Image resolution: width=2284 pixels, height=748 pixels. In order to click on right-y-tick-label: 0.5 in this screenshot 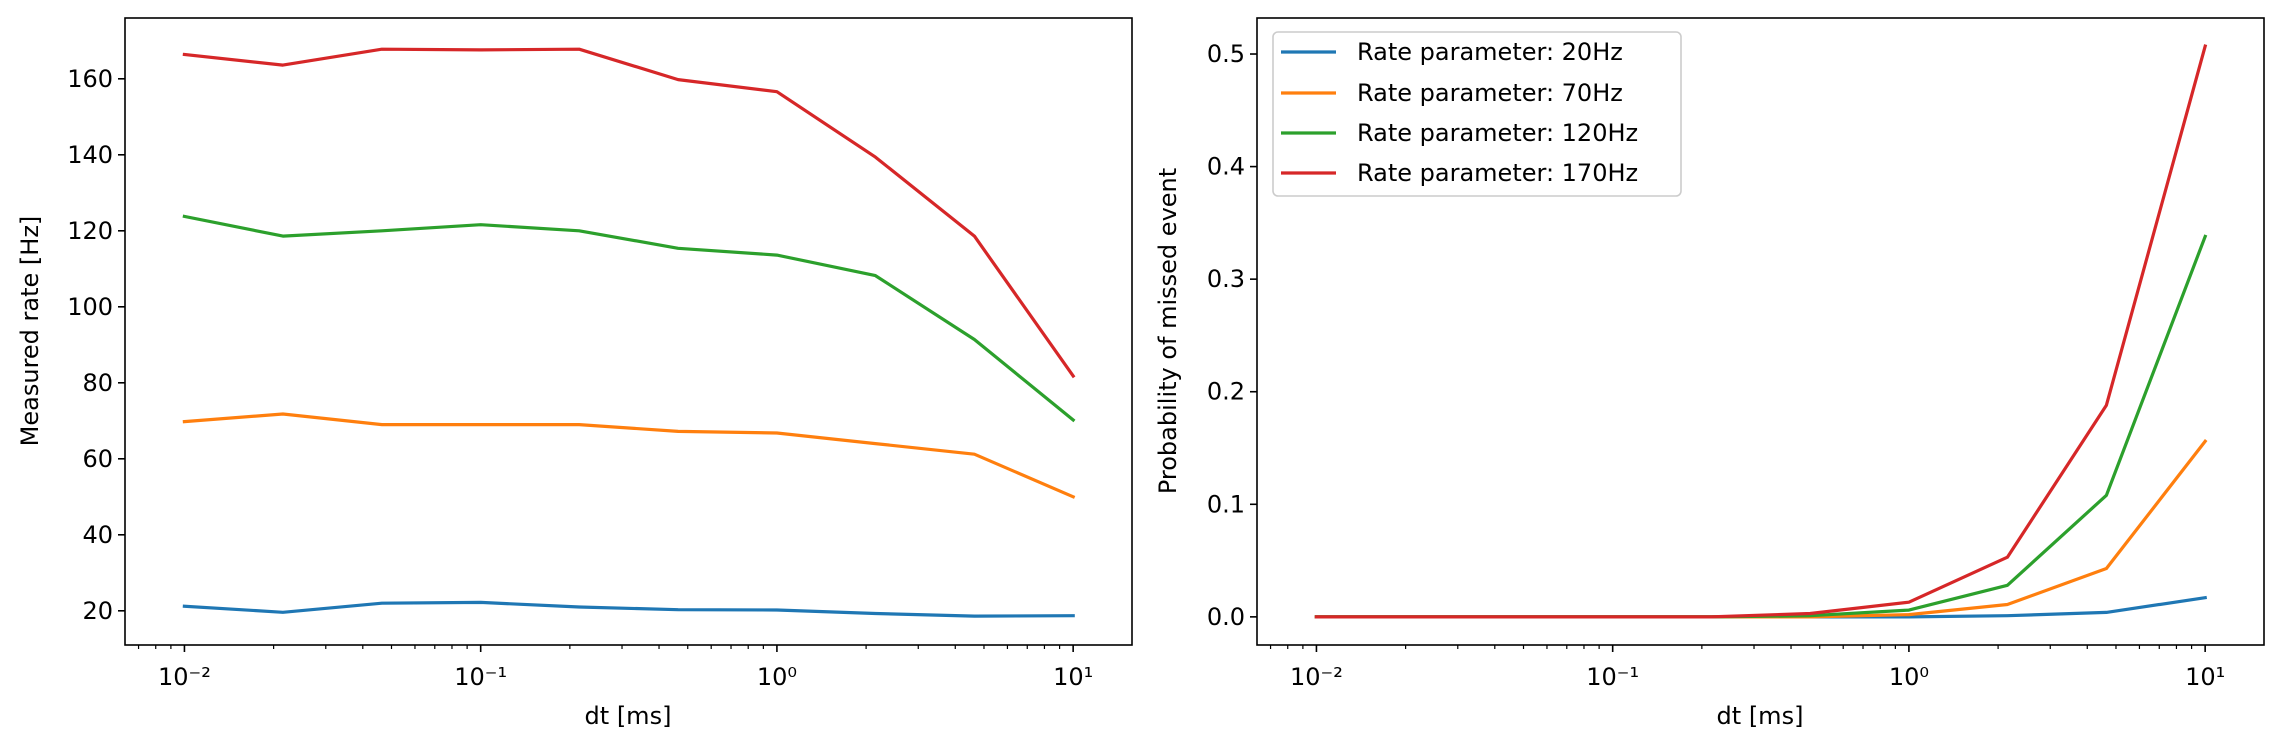, I will do `click(1226, 54)`.